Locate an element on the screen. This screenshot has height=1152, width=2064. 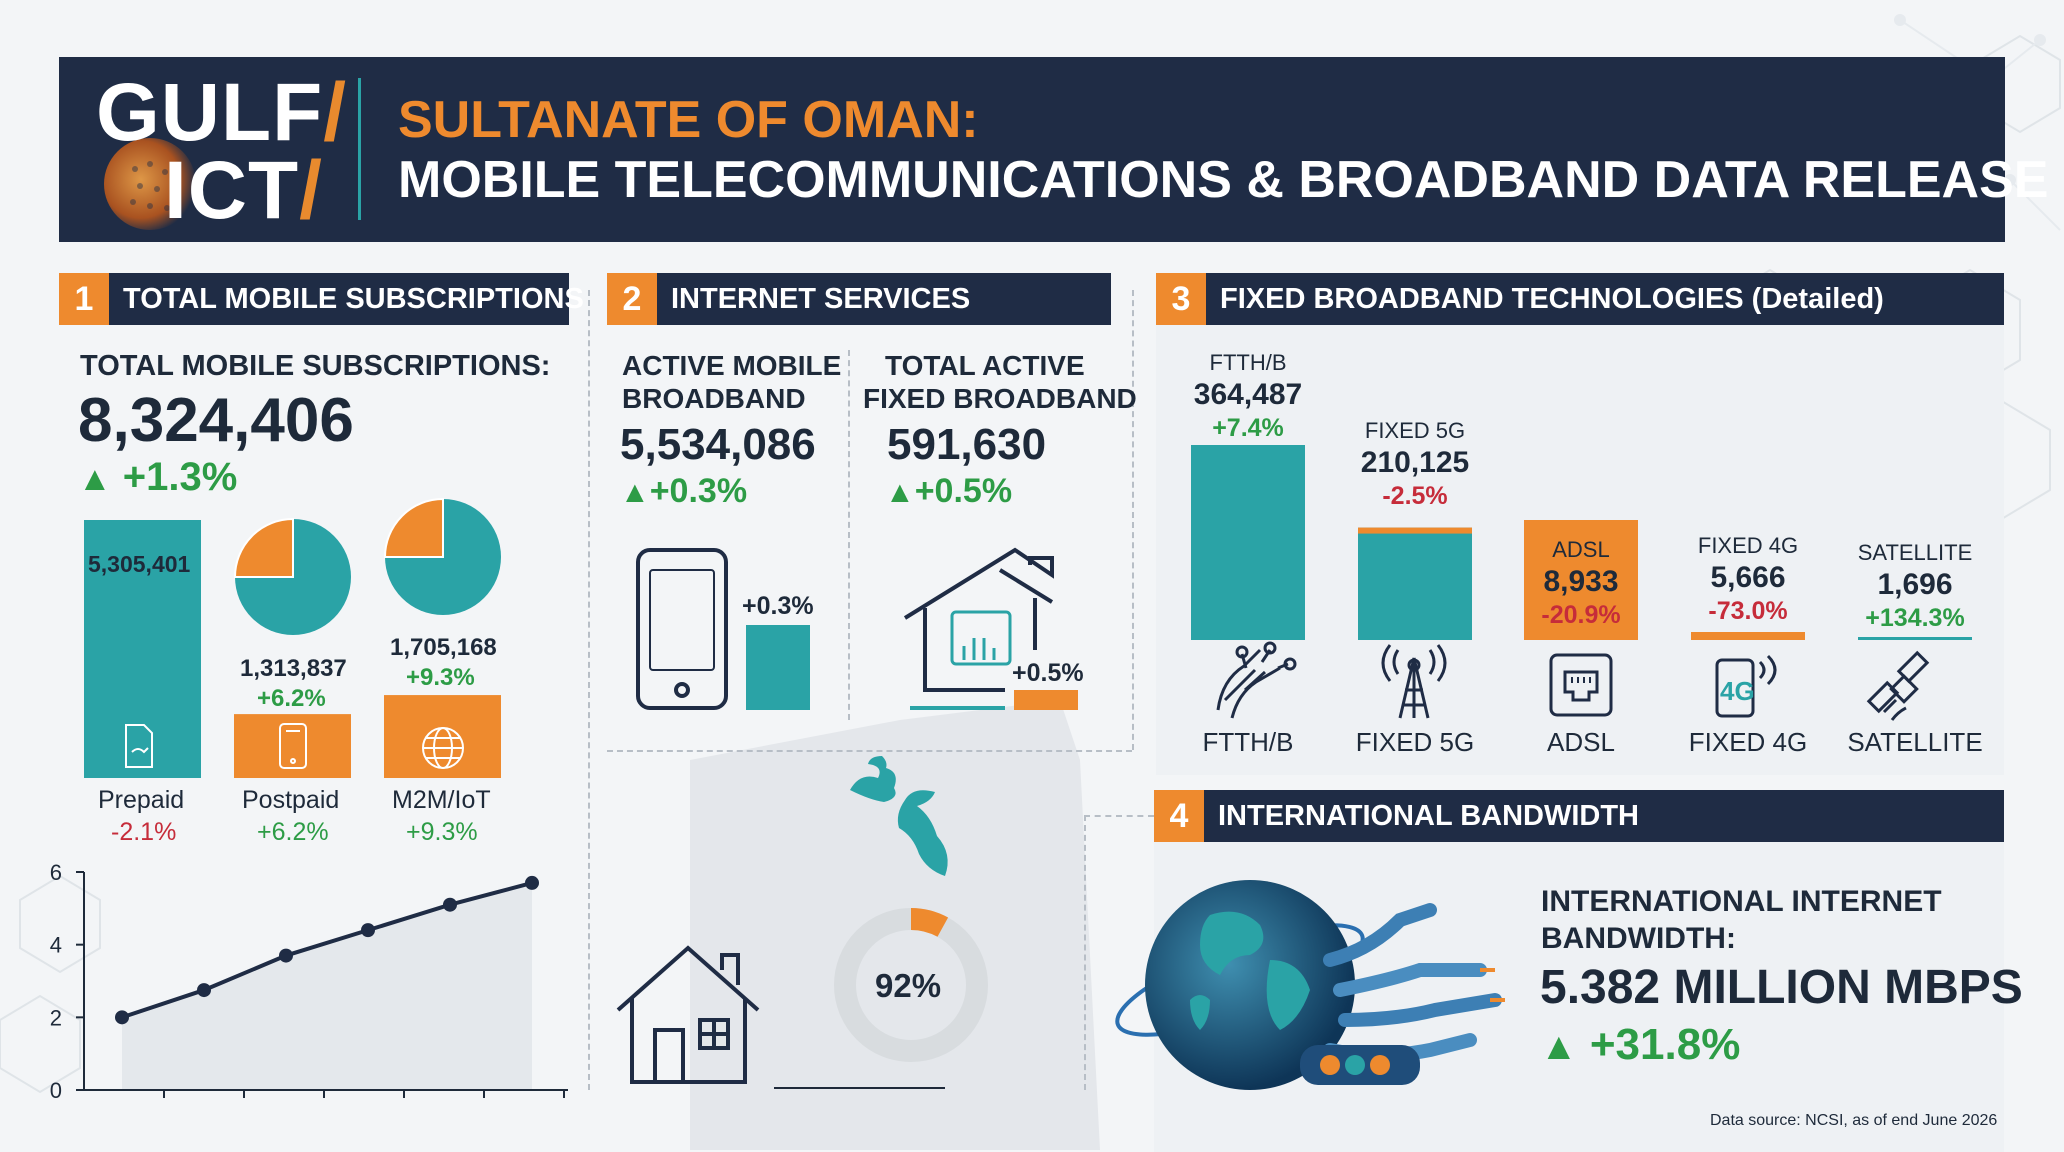
tech-change: -2.5% is located at coordinates (1415, 496).